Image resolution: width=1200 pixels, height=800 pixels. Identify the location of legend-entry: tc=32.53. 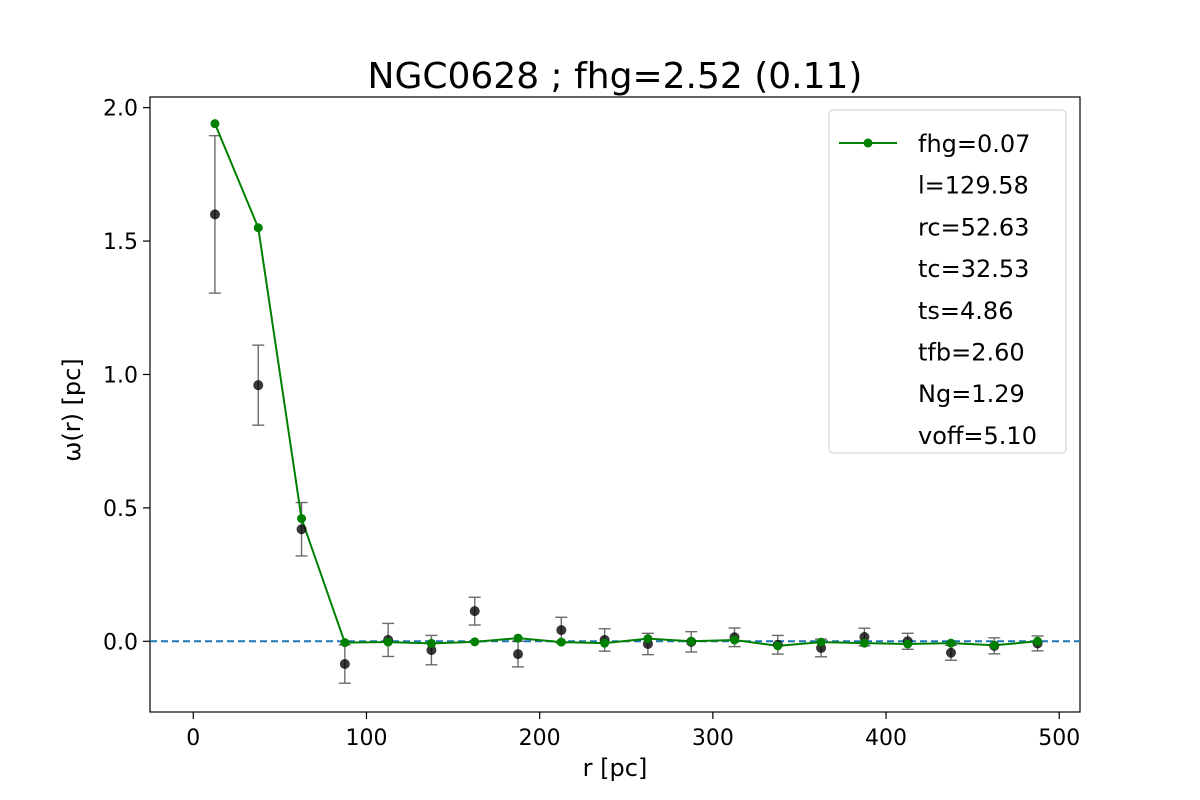
(973, 269).